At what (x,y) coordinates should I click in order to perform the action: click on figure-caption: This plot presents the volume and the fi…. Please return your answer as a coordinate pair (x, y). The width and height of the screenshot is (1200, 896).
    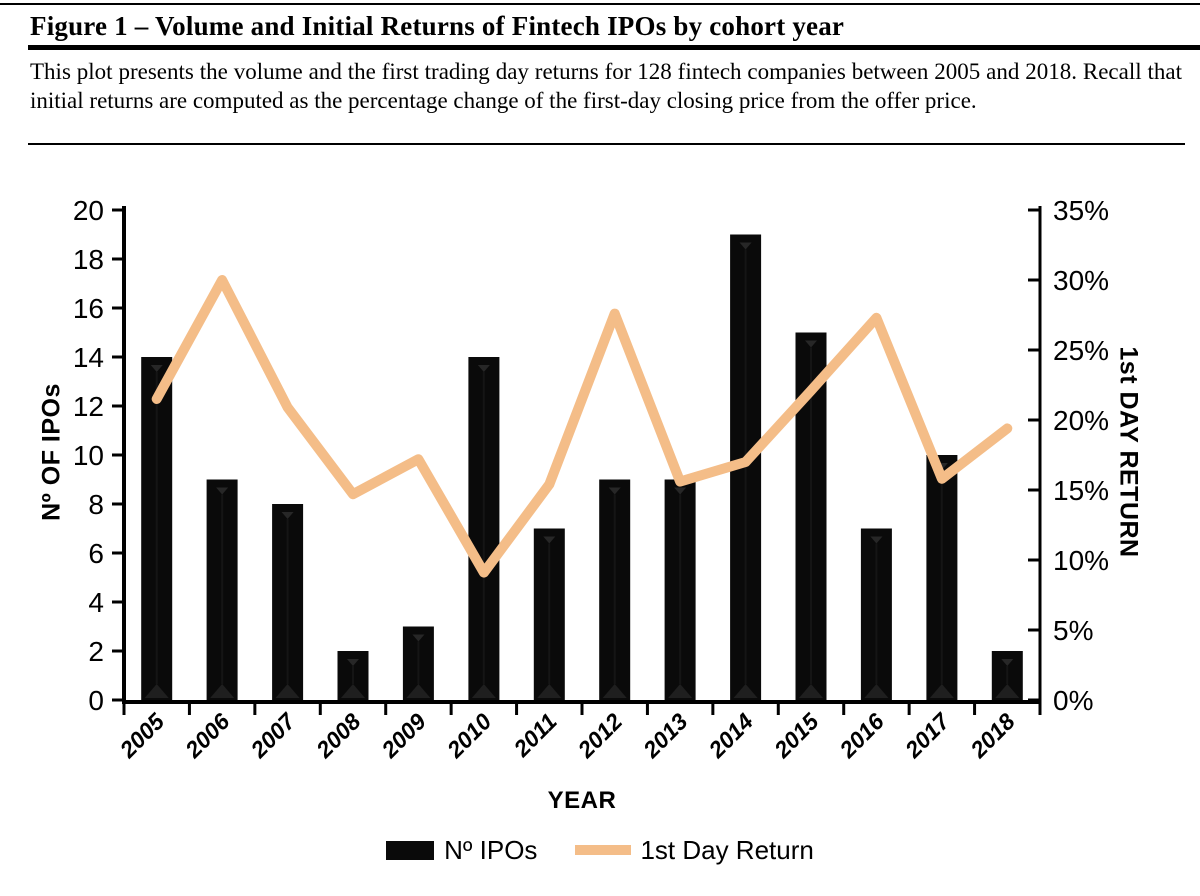
    Looking at the image, I should click on (606, 86).